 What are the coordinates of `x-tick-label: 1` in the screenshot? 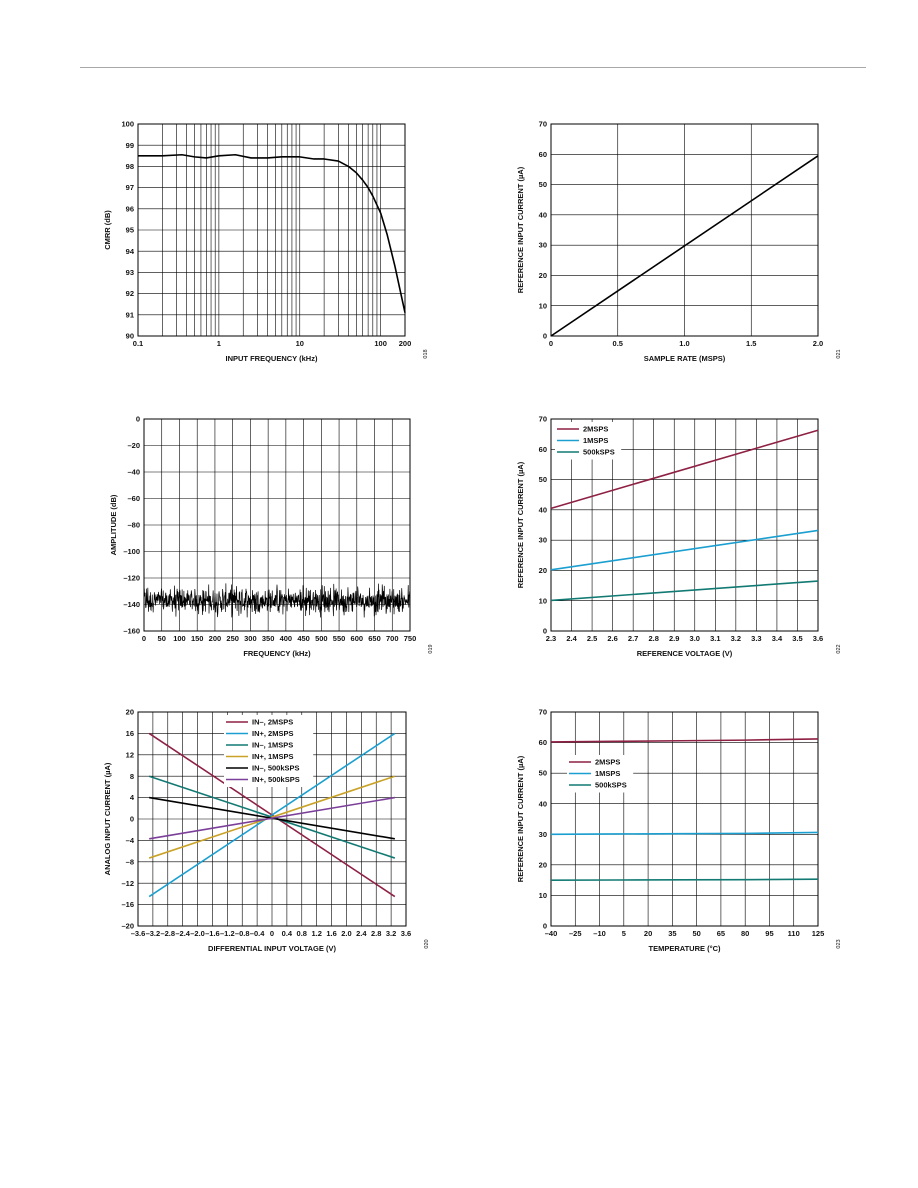 It's located at (219, 343).